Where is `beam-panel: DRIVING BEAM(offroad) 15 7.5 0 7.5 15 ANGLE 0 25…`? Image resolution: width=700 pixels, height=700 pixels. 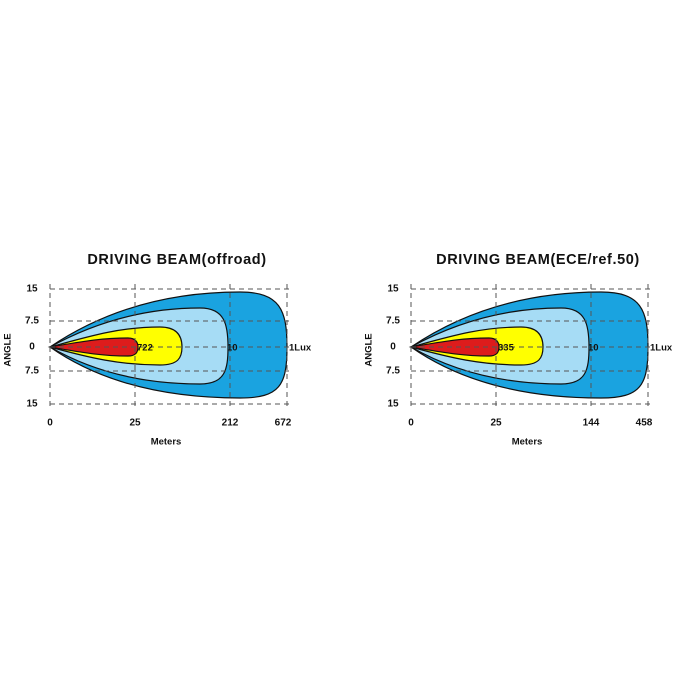
beam-panel: DRIVING BEAM(offroad) 15 7.5 0 7.5 15 ANGLE 0 25… is located at coordinates (157, 350).